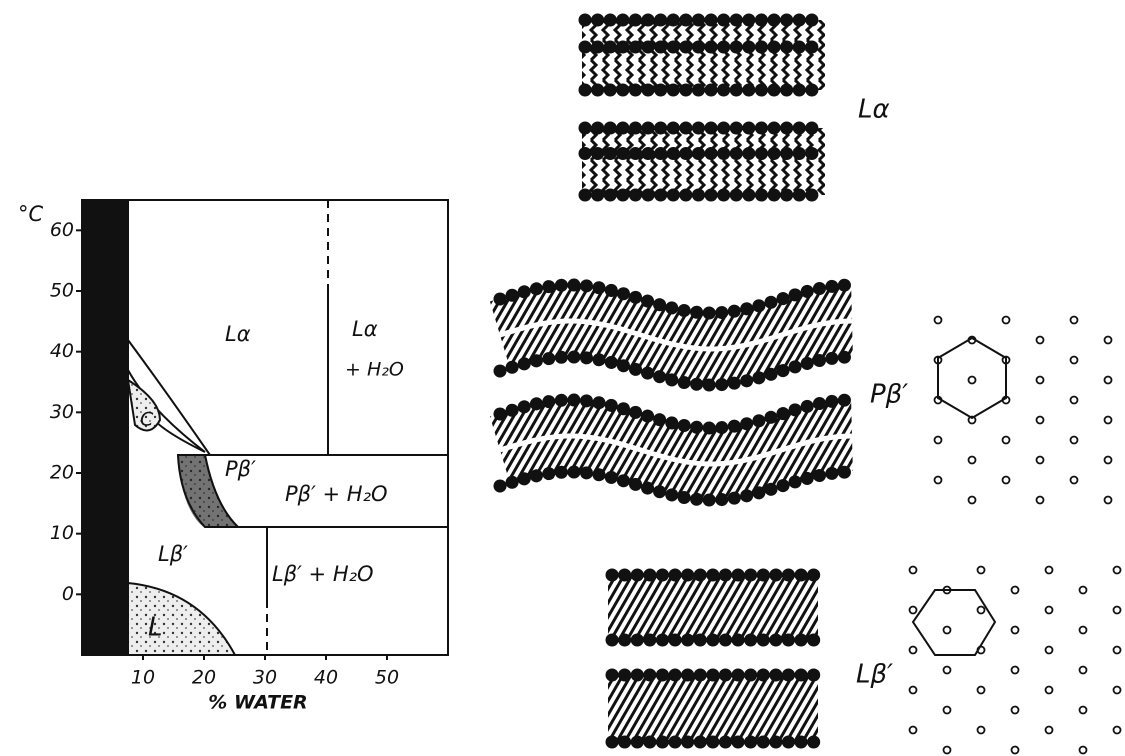 Image resolution: width=1125 pixels, height=756 pixels. I want to click on shaded-region, so click(208, 491).